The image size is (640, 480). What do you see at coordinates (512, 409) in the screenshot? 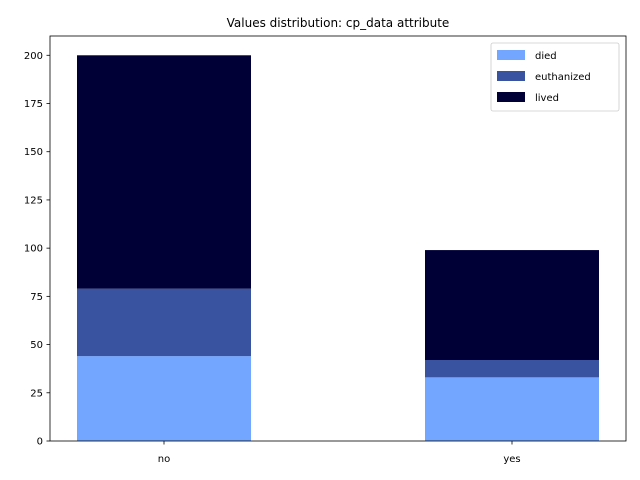
I see `bar-died-yes` at bounding box center [512, 409].